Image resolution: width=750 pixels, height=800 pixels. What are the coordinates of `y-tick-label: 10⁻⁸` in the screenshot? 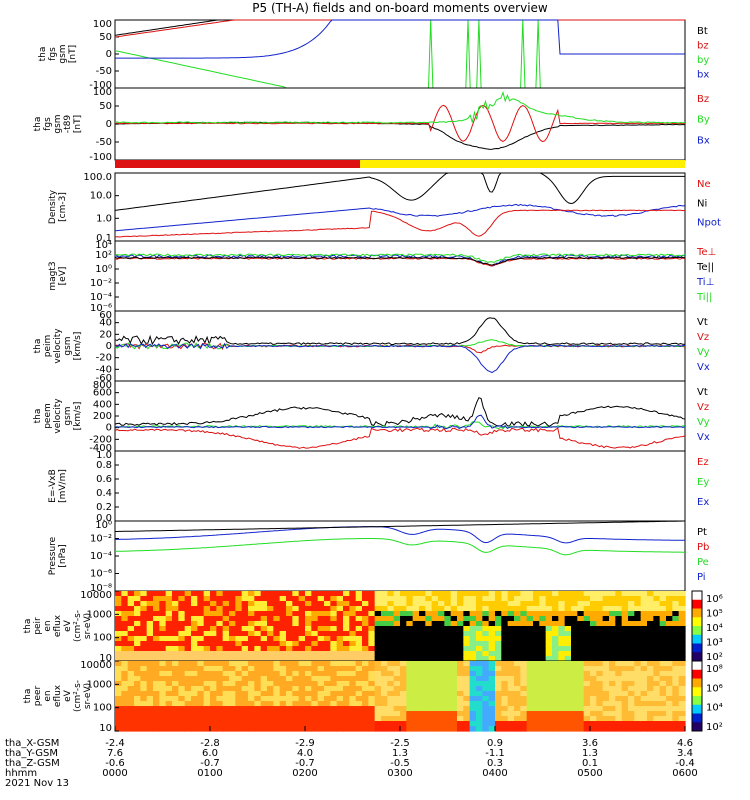 It's located at (101, 588).